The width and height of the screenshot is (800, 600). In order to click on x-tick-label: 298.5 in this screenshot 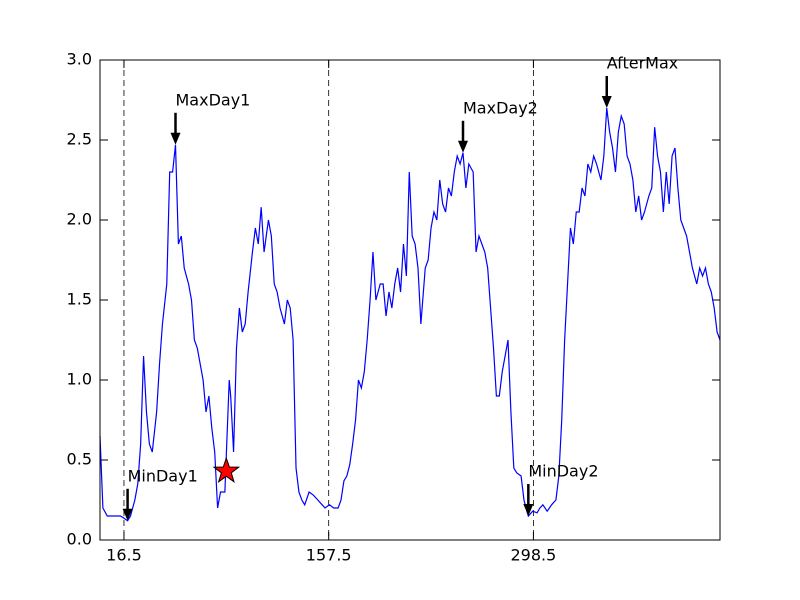, I will do `click(534, 555)`.